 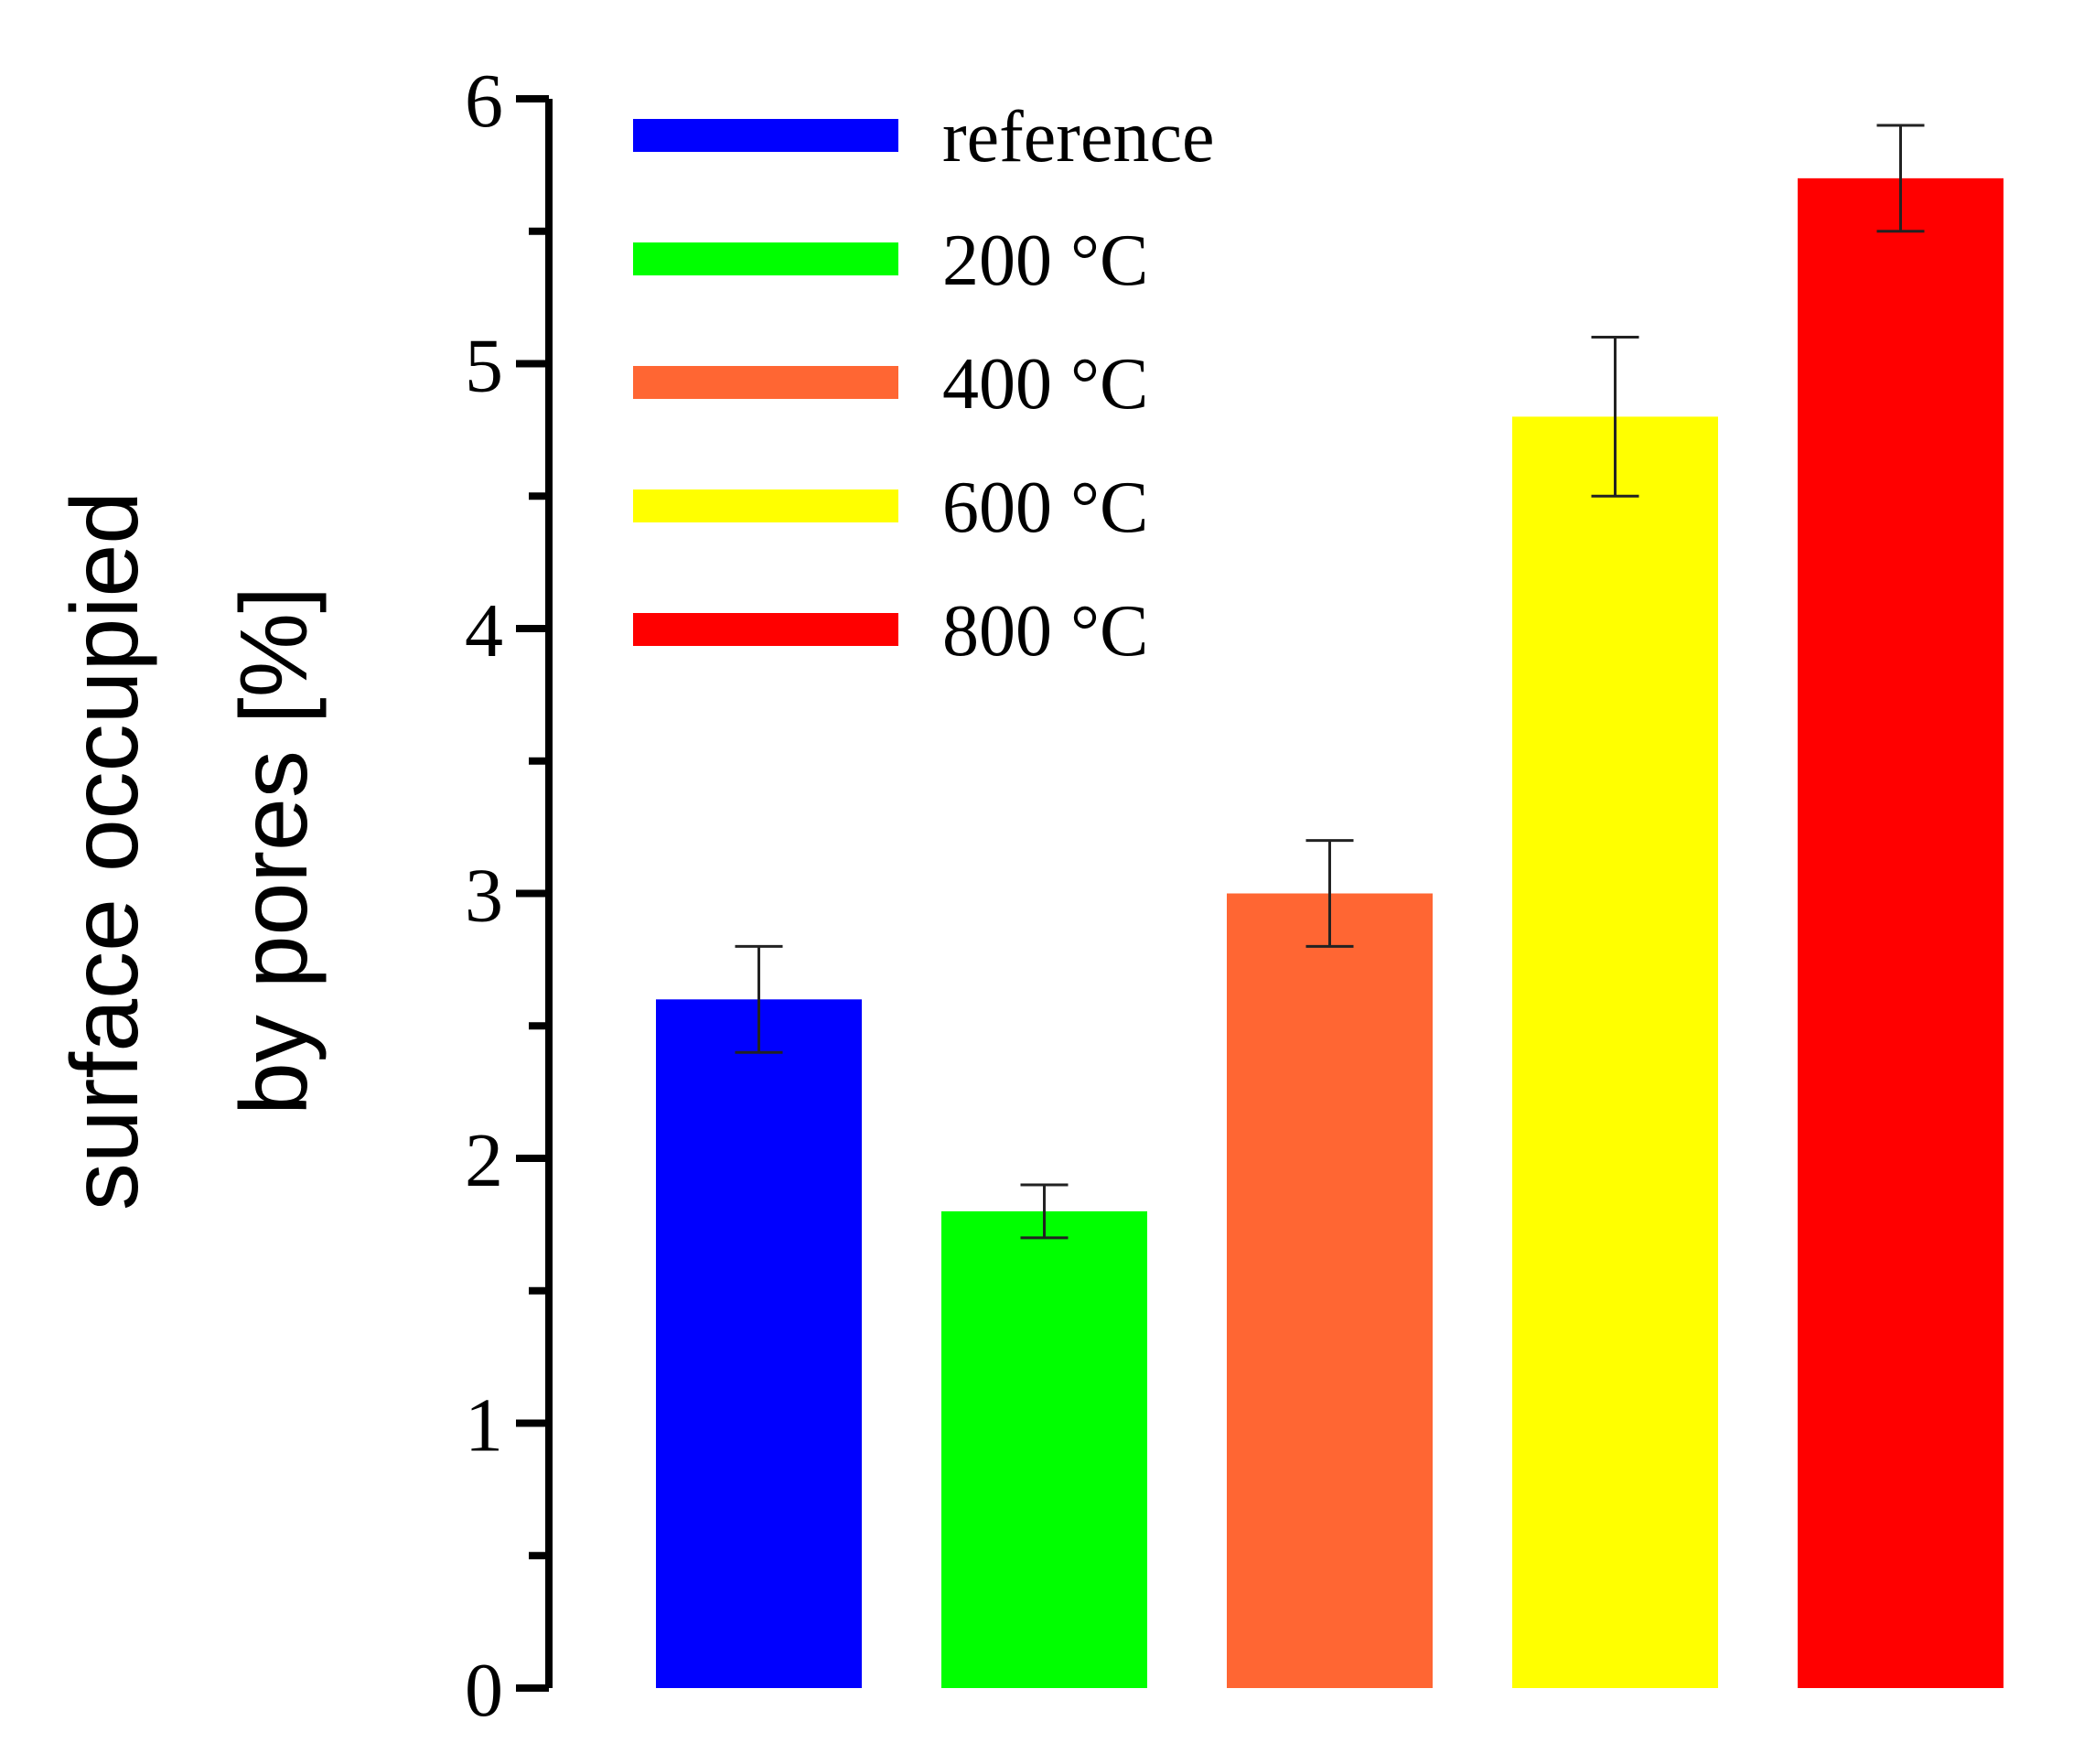 What do you see at coordinates (484, 366) in the screenshot?
I see `y-tick-label: 5` at bounding box center [484, 366].